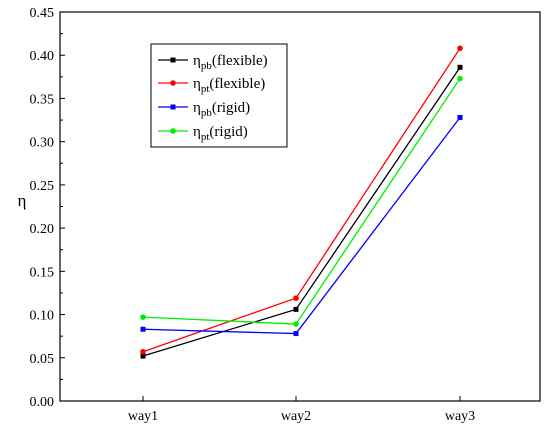  Describe the element at coordinates (42, 143) in the screenshot. I see `y-tick-label: 0.30` at that location.